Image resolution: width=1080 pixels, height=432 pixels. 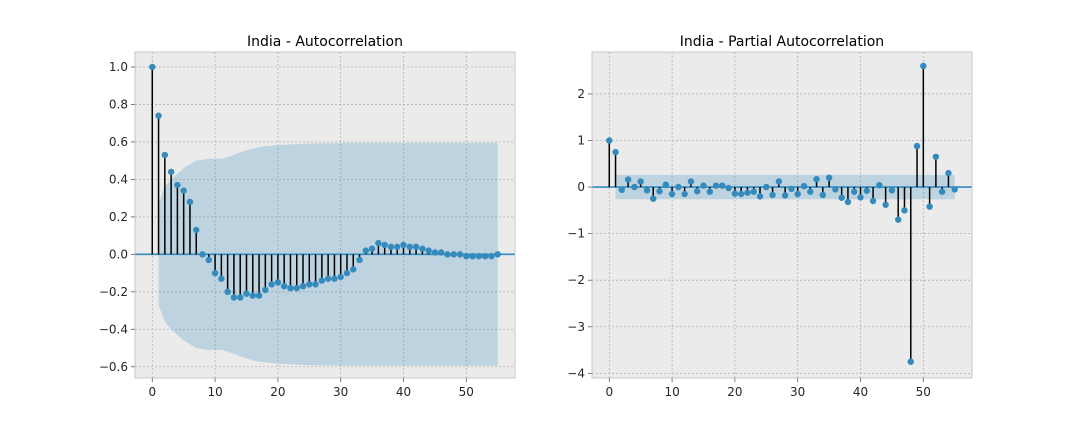 I want to click on pacf-title: India - Partial Autocorrelation, so click(x=782, y=42).